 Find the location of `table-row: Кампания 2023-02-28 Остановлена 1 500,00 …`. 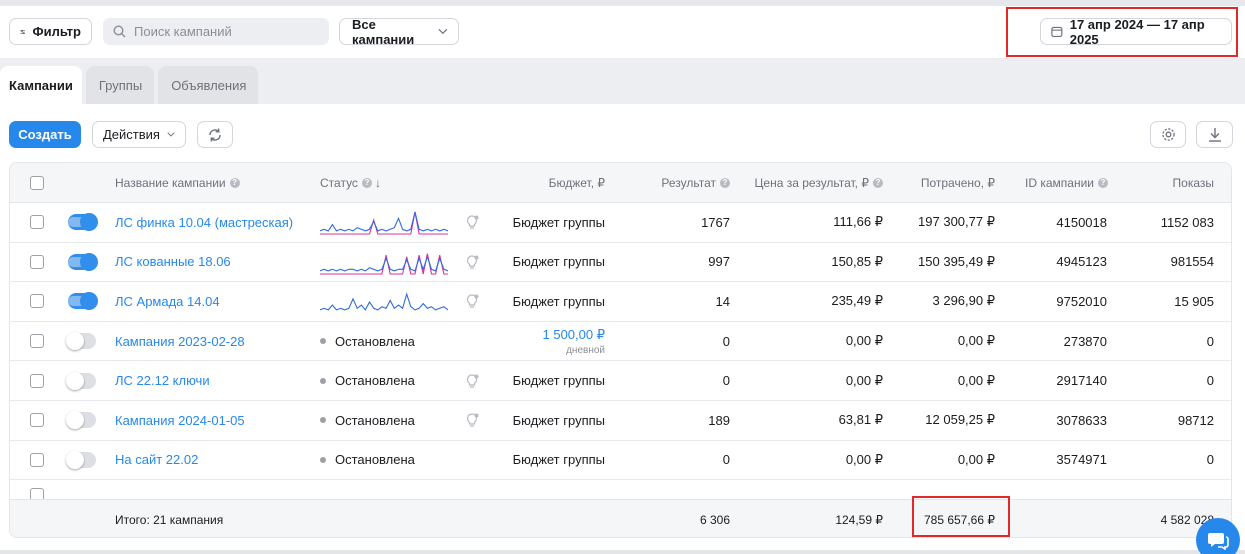

table-row: Кампания 2023-02-28 Остановлена 1 500,00 … is located at coordinates (620, 341).